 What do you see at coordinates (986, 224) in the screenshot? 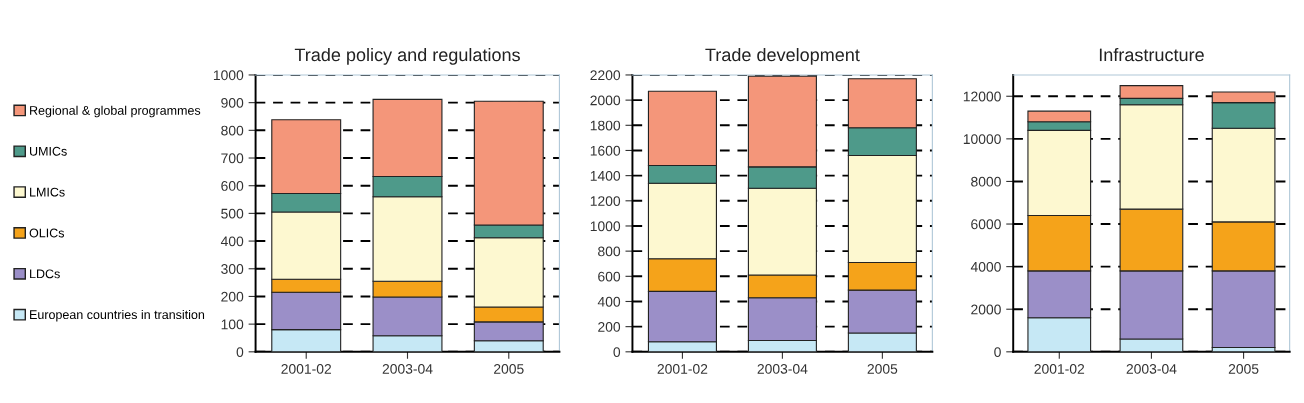
I see `y-tick-label: 6000` at bounding box center [986, 224].